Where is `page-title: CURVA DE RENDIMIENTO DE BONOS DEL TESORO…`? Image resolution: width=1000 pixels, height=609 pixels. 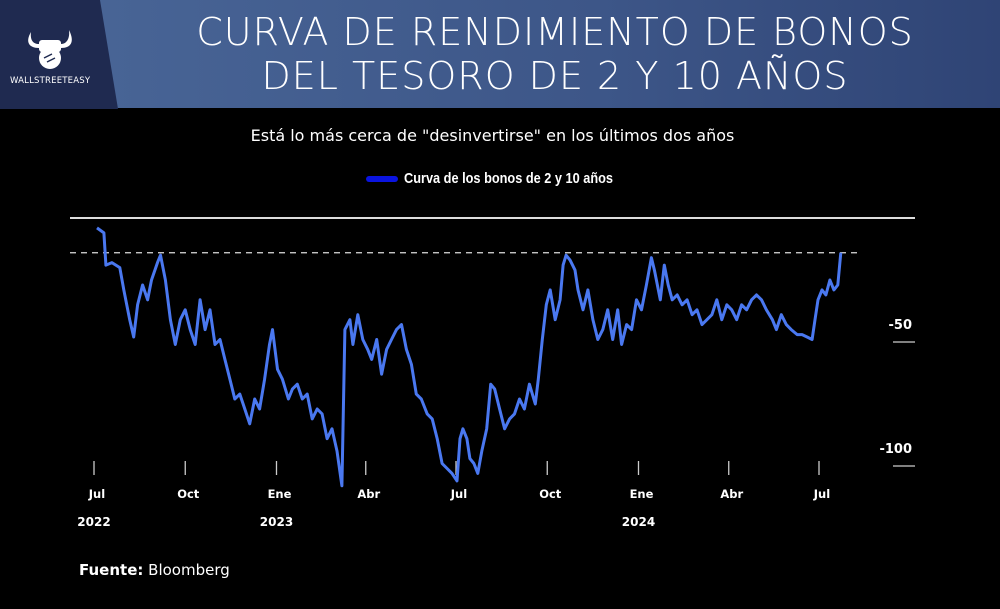
page-title: CURVA DE RENDIMIENTO DE BONOS DEL TESORO… is located at coordinates (555, 54).